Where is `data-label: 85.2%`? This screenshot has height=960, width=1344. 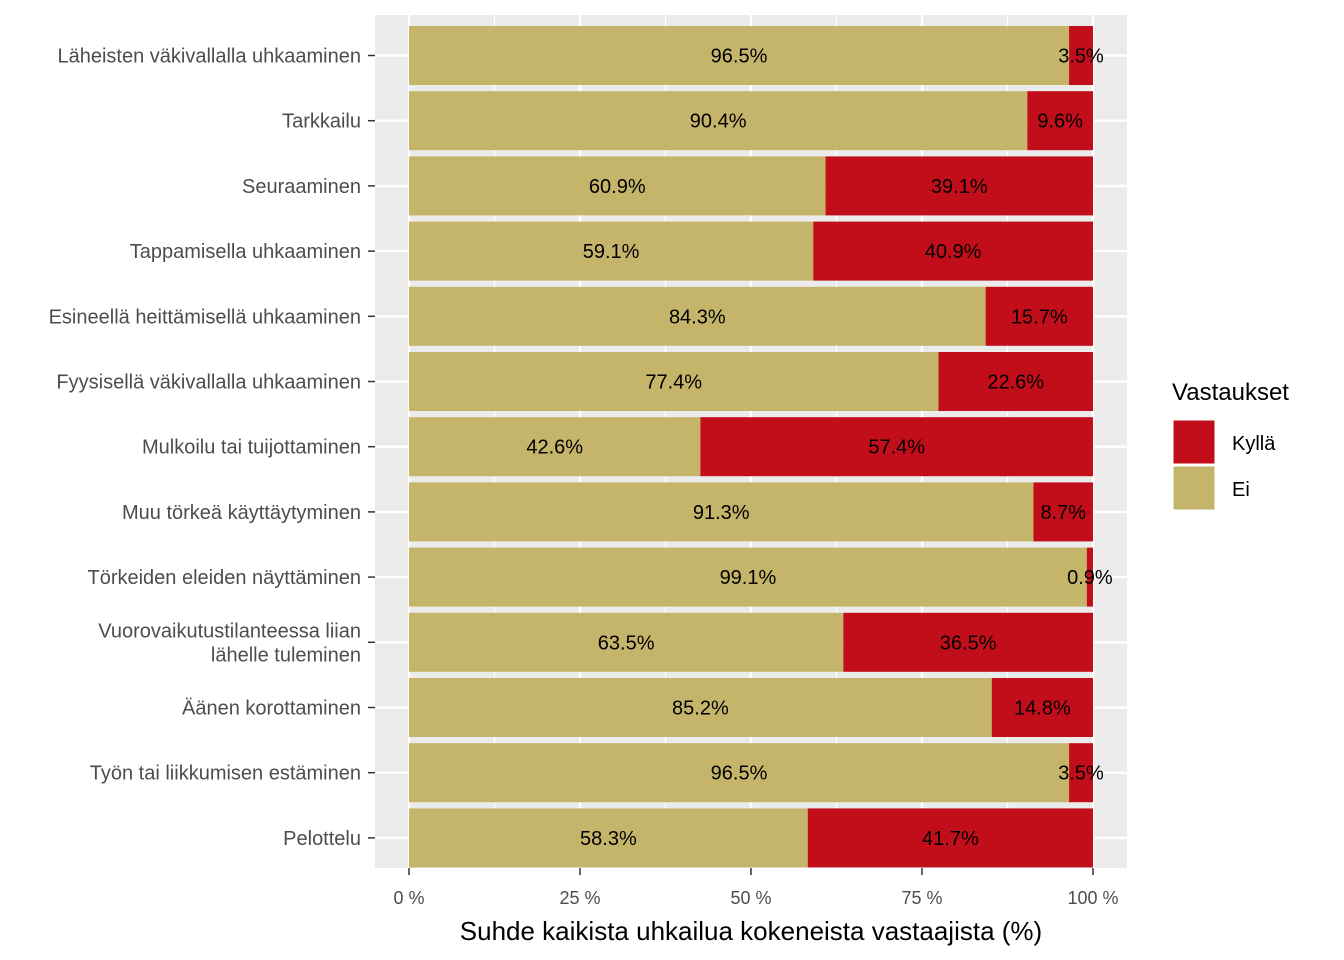
data-label: 85.2% is located at coordinates (700, 709).